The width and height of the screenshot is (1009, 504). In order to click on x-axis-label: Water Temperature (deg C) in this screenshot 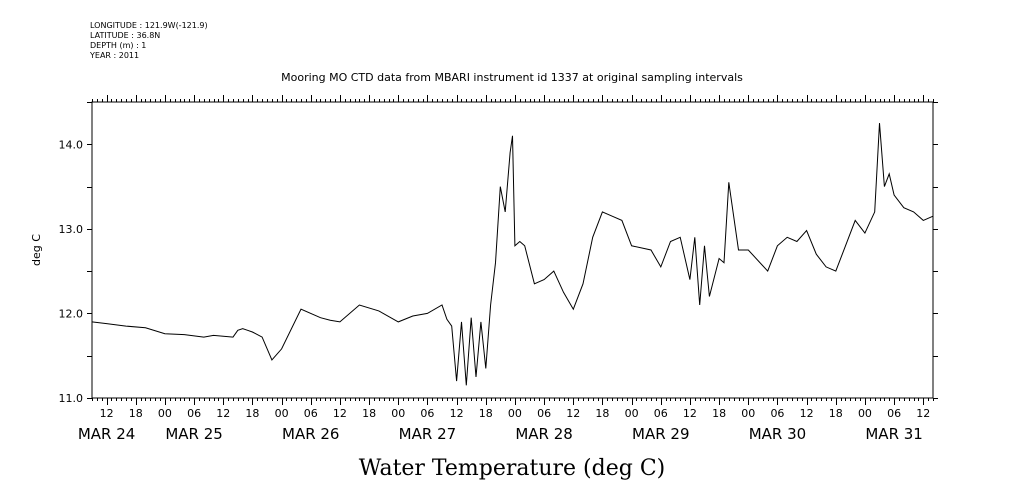, I will do `click(512, 468)`.